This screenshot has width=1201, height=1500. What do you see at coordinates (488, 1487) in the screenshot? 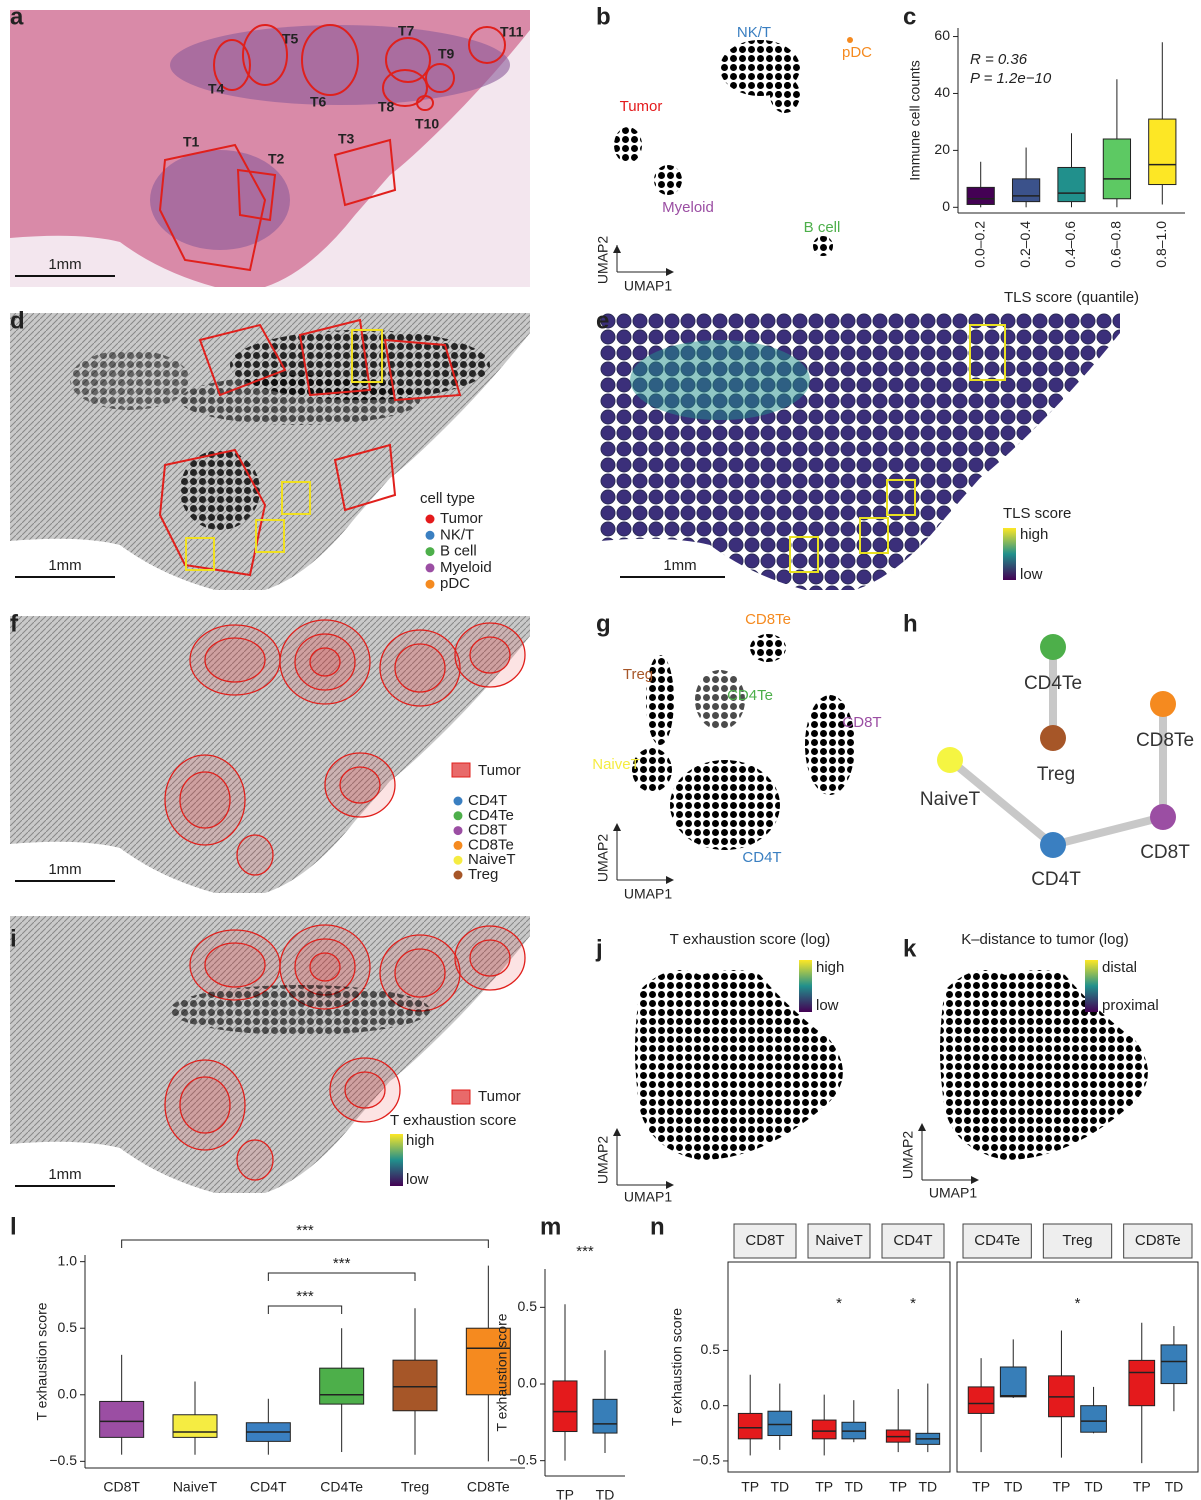
I see `x-tick-label: CD8Te` at bounding box center [488, 1487].